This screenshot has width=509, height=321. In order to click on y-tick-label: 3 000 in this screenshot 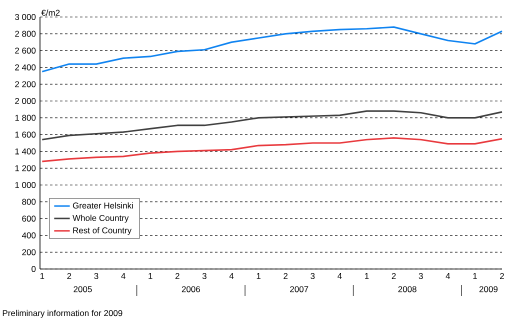, I will do `click(25, 17)`.